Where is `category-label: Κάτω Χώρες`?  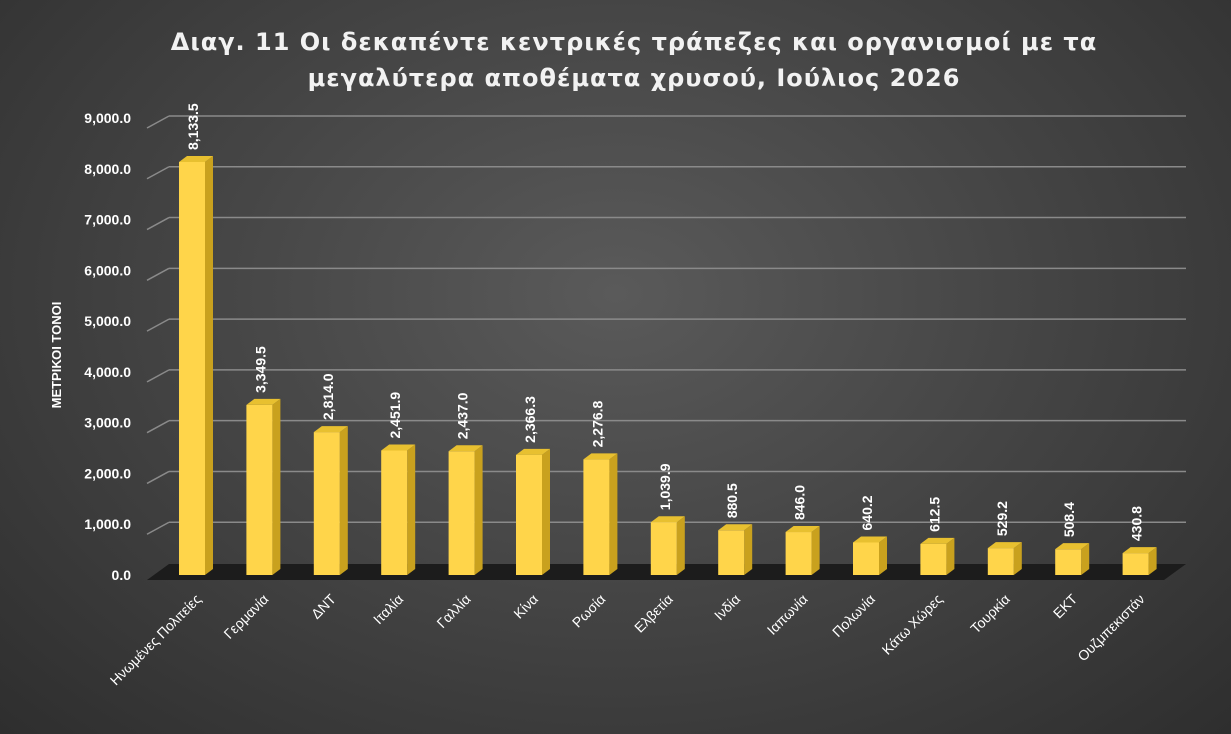 category-label: Κάτω Χώρες is located at coordinates (912, 624).